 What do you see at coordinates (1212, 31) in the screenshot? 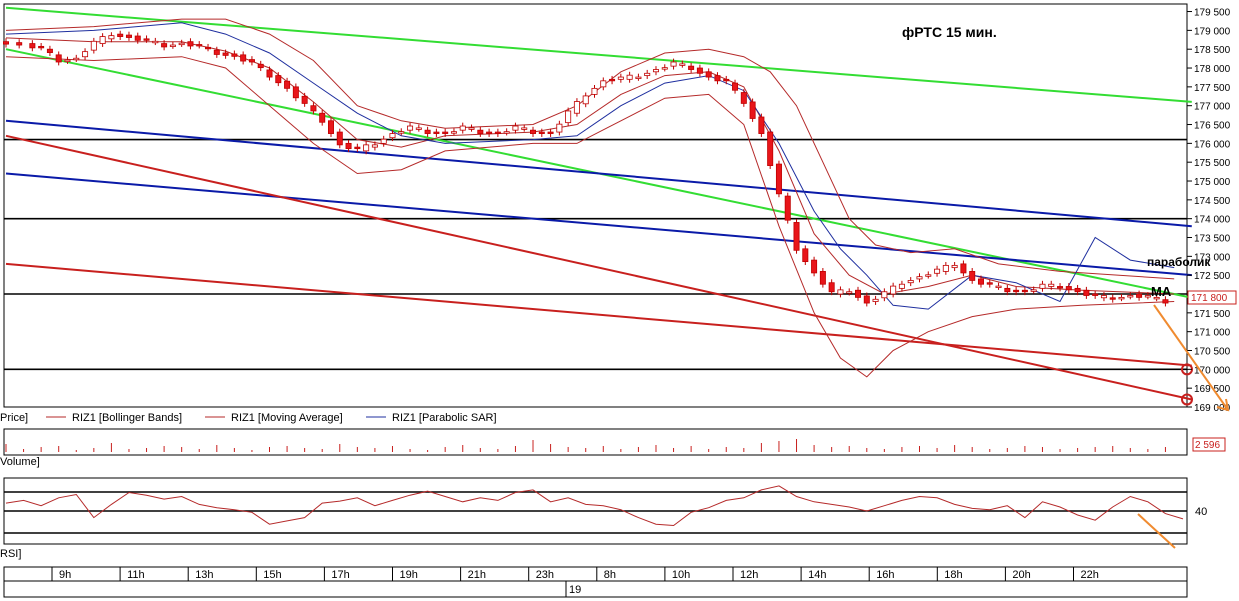
I see `price-tick-label: 179 000` at bounding box center [1212, 31].